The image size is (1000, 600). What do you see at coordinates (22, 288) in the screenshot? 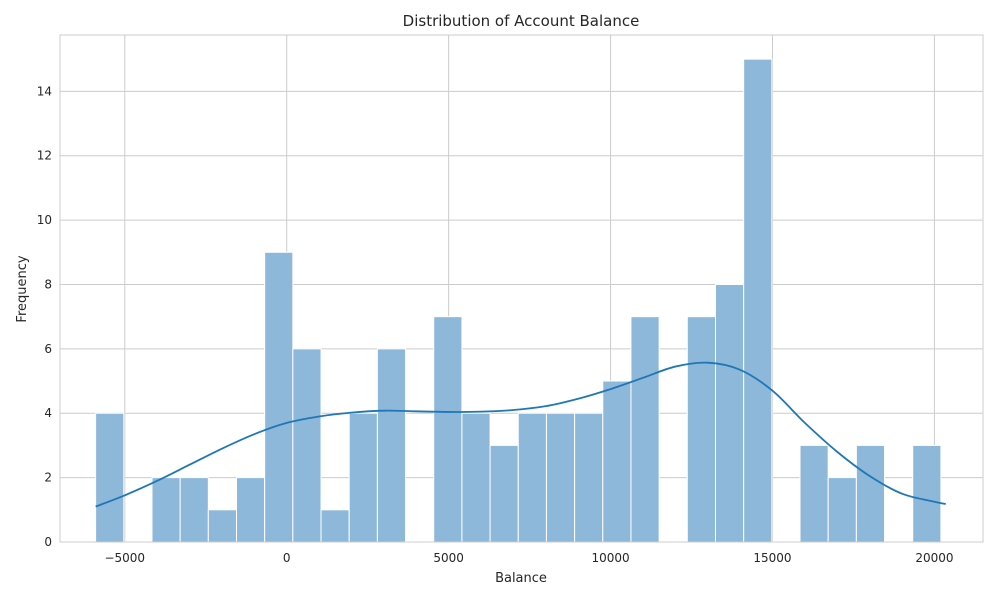
I see `y-axis-label: Frequency` at bounding box center [22, 288].